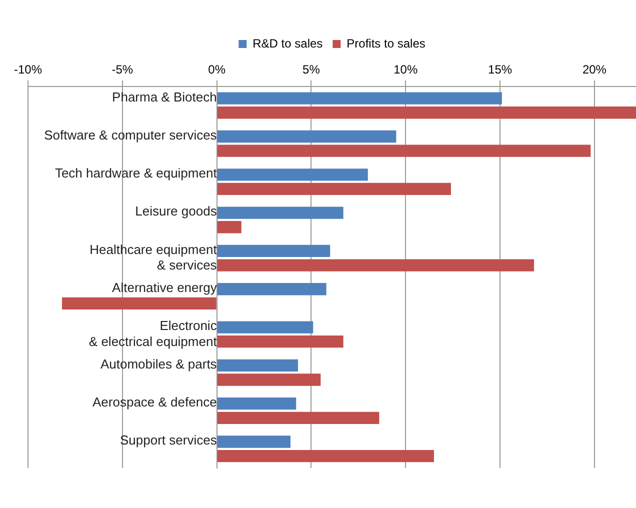 The image size is (636, 508). What do you see at coordinates (136, 173) in the screenshot?
I see `y-tick-label: Tech hardware & equipment` at bounding box center [136, 173].